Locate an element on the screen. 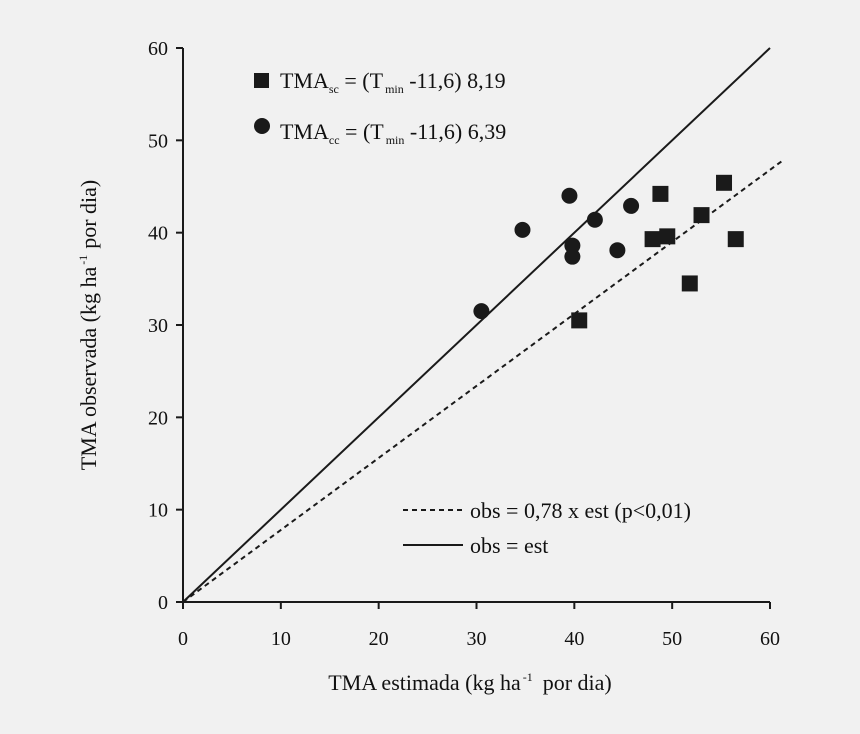 Image resolution: width=860 pixels, height=734 pixels. x-tick-label: 40 is located at coordinates (574, 639).